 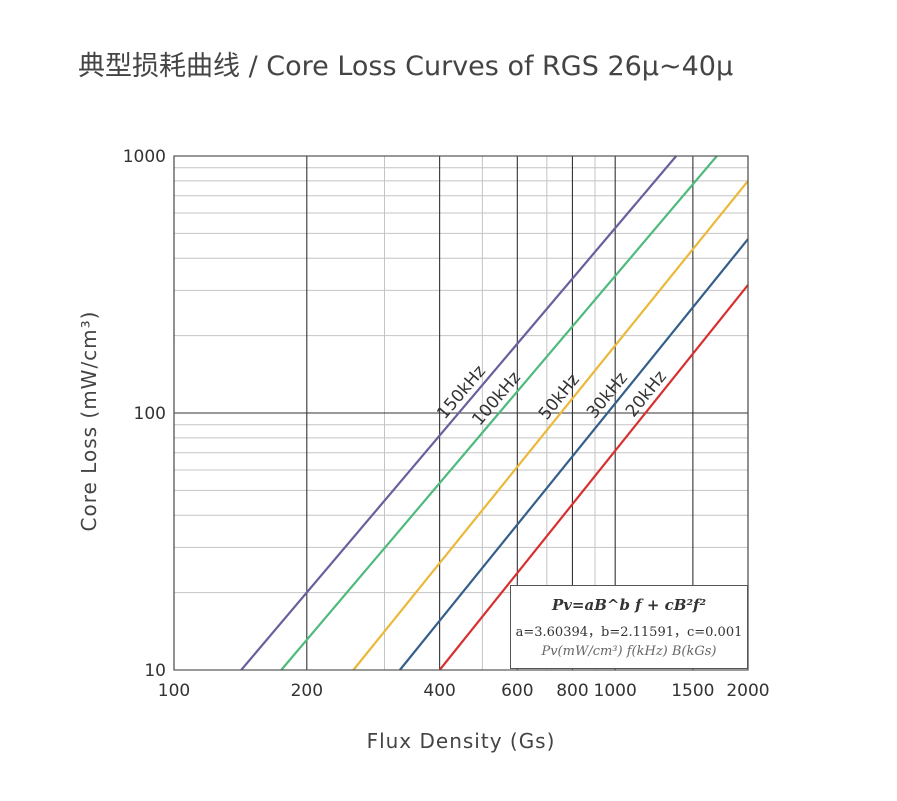 What do you see at coordinates (155, 671) in the screenshot?
I see `y-tick-label: 10` at bounding box center [155, 671].